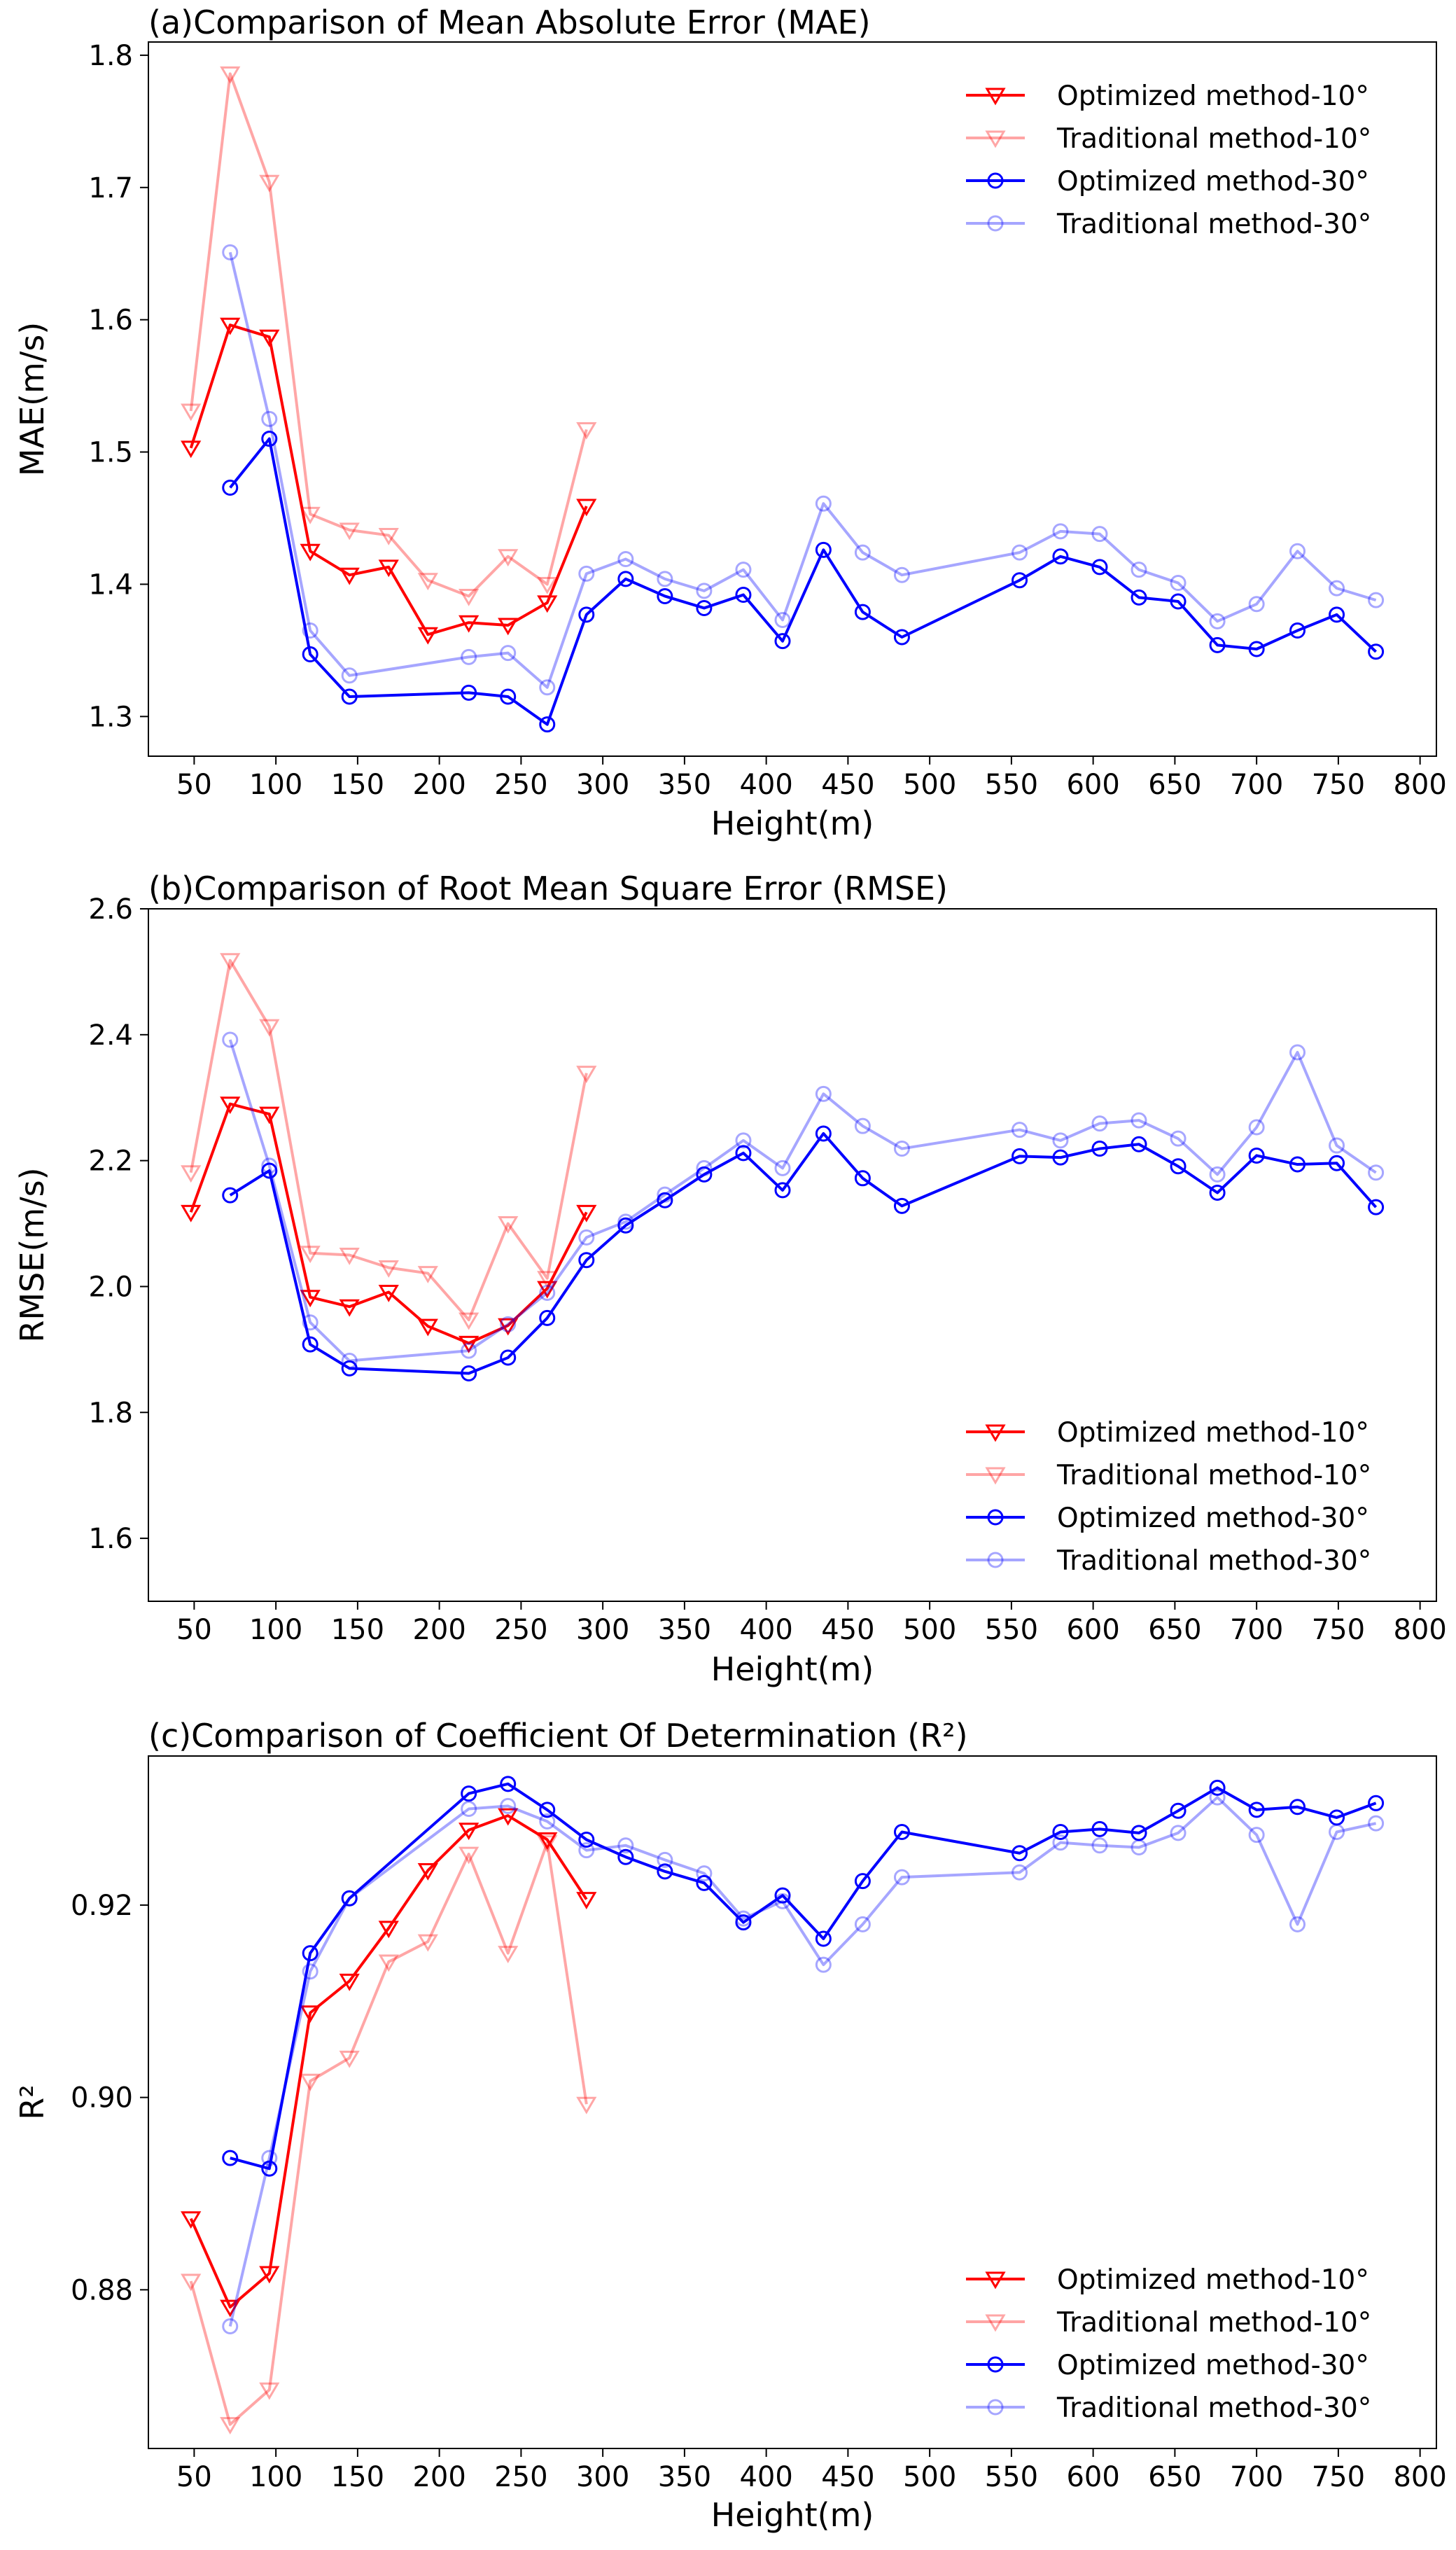  Describe the element at coordinates (1256, 785) in the screenshot. I see `x-tick-label: 700` at that location.